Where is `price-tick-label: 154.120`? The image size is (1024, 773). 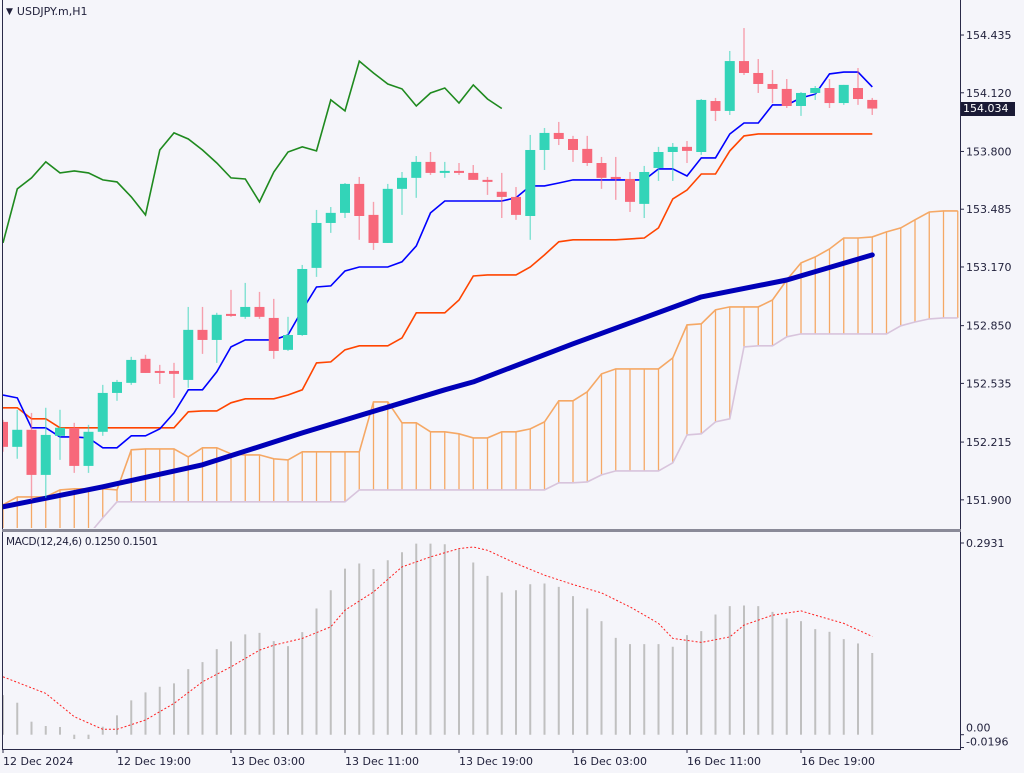 price-tick-label: 154.120 is located at coordinates (989, 93).